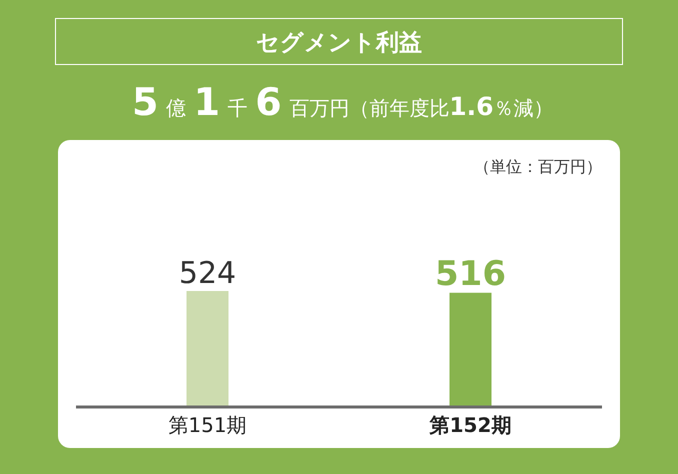  What do you see at coordinates (470, 274) in the screenshot?
I see `data-label: 516` at bounding box center [470, 274].